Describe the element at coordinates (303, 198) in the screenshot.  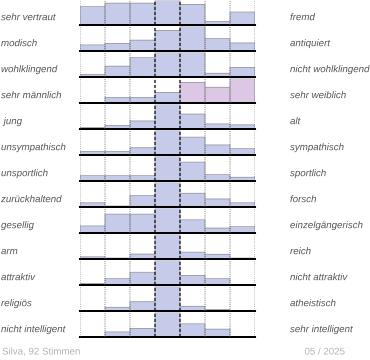
I see `y2-axis-title: forsch` at that location.